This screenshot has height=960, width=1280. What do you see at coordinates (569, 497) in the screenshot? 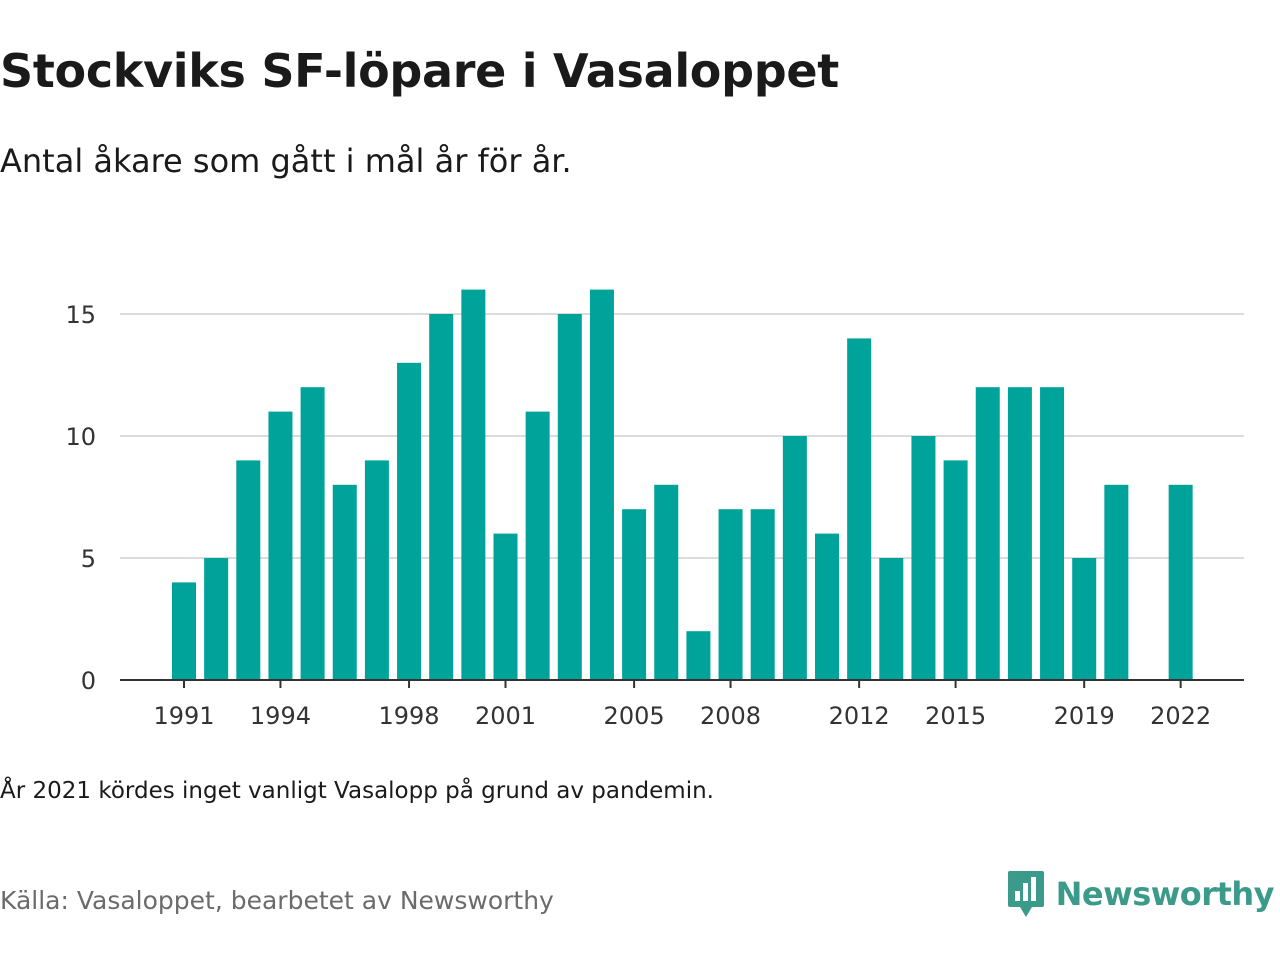
I see `bar-2003` at bounding box center [569, 497].